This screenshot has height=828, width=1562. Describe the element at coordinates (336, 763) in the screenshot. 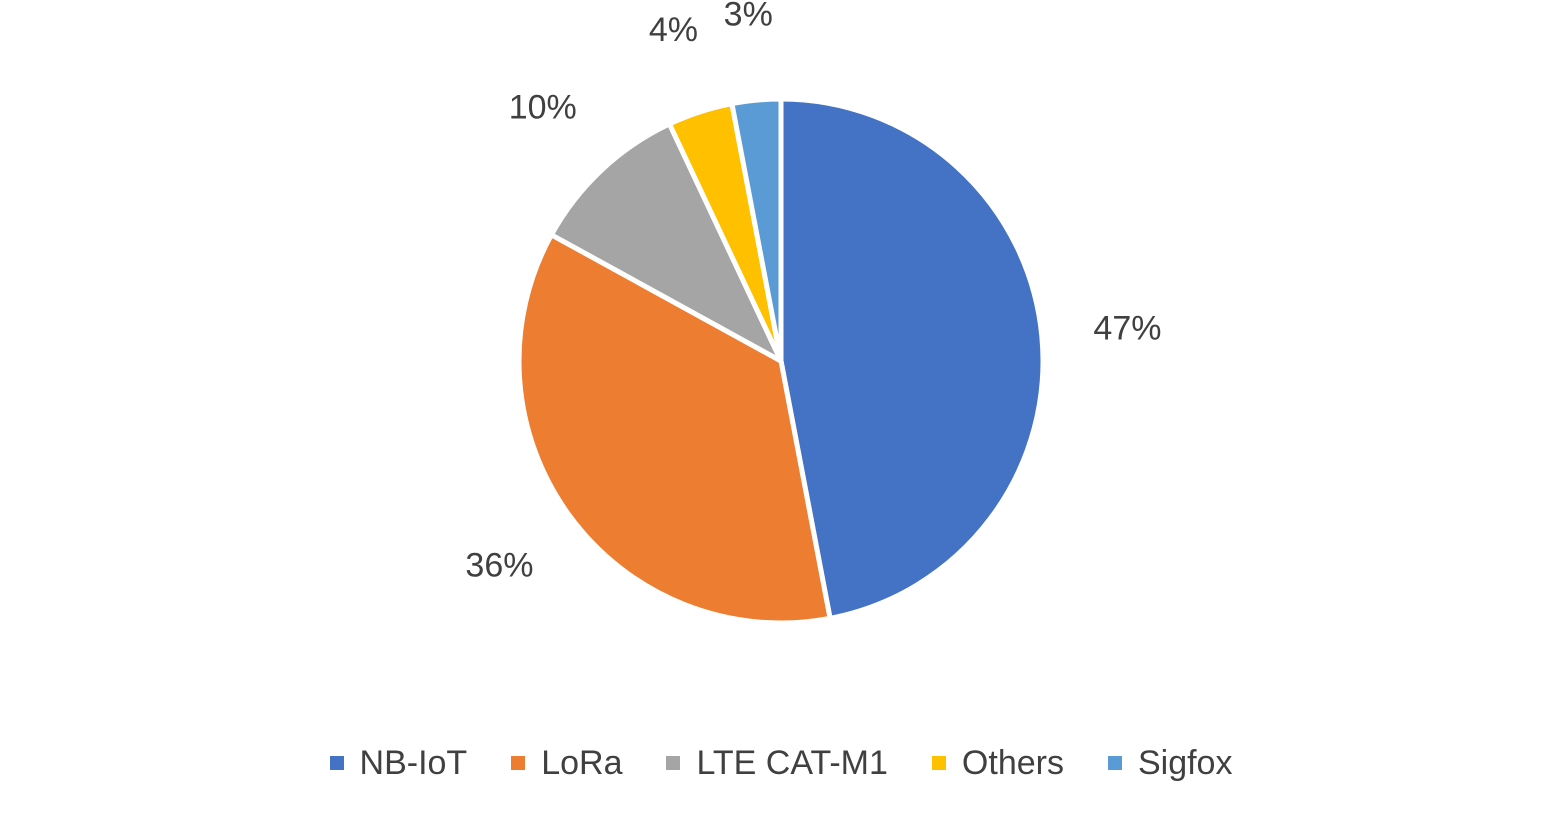

I see `legend-swatch-nb-iot` at that location.